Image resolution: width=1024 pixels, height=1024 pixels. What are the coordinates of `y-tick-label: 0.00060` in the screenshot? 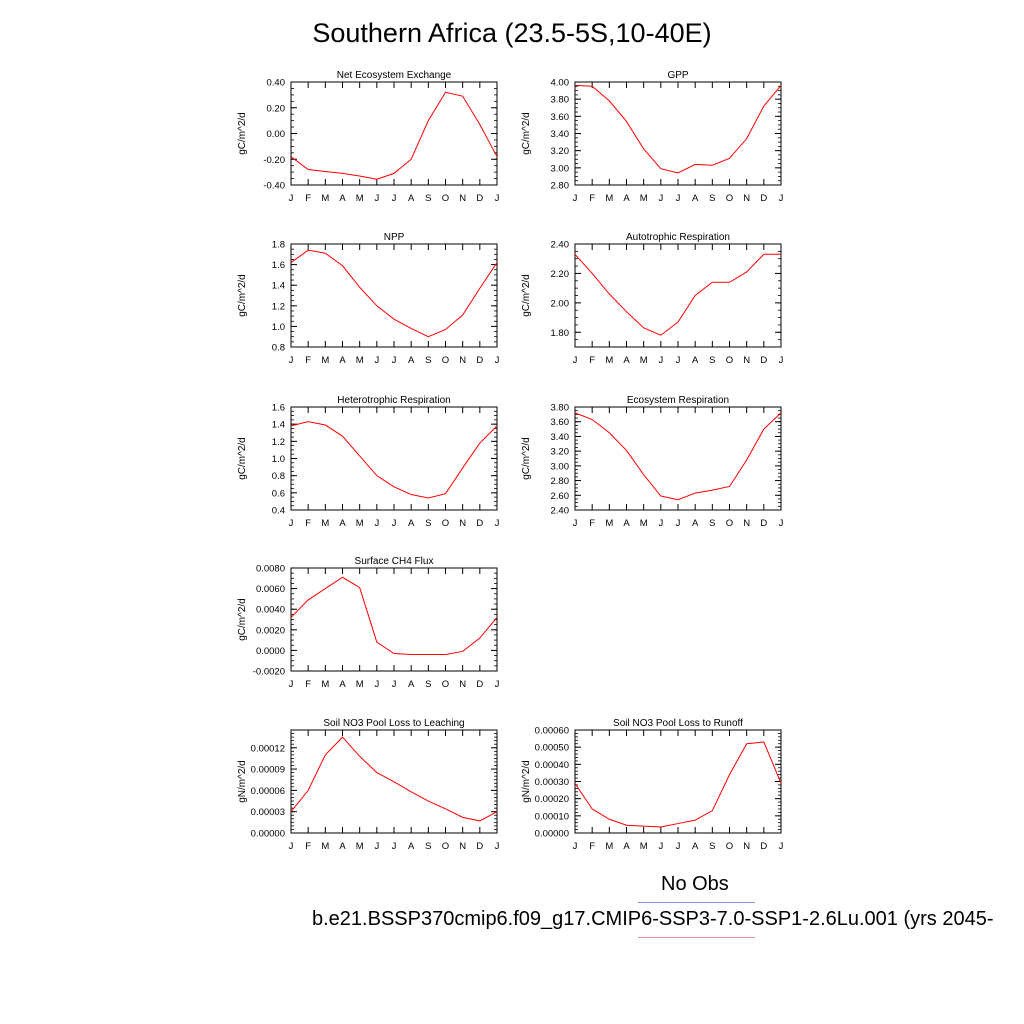 It's located at (552, 731).